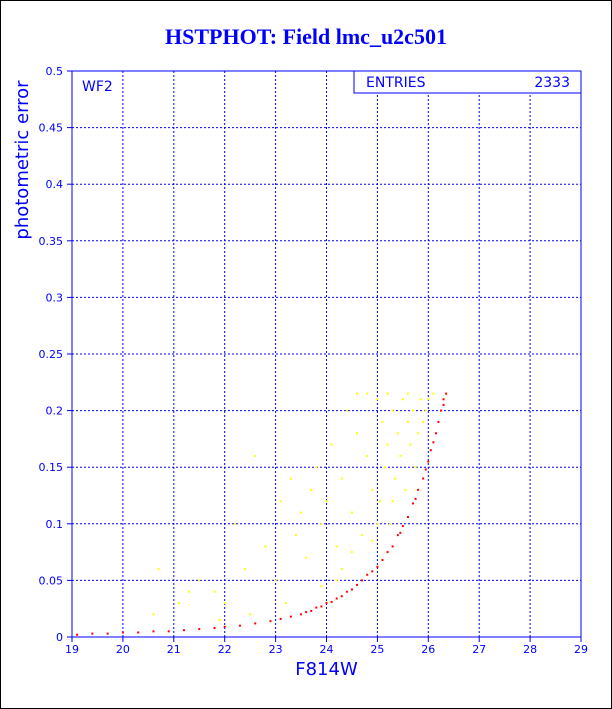 The image size is (612, 709). Describe the element at coordinates (51, 241) in the screenshot. I see `y-tick-label: 0.35` at that location.